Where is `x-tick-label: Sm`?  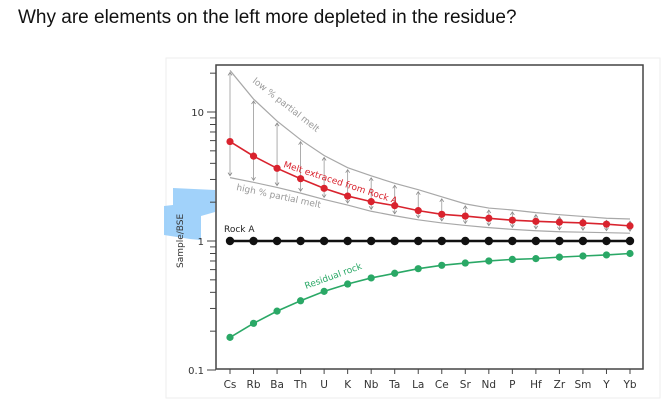
x-tick-label: Sm is located at coordinates (582, 385).